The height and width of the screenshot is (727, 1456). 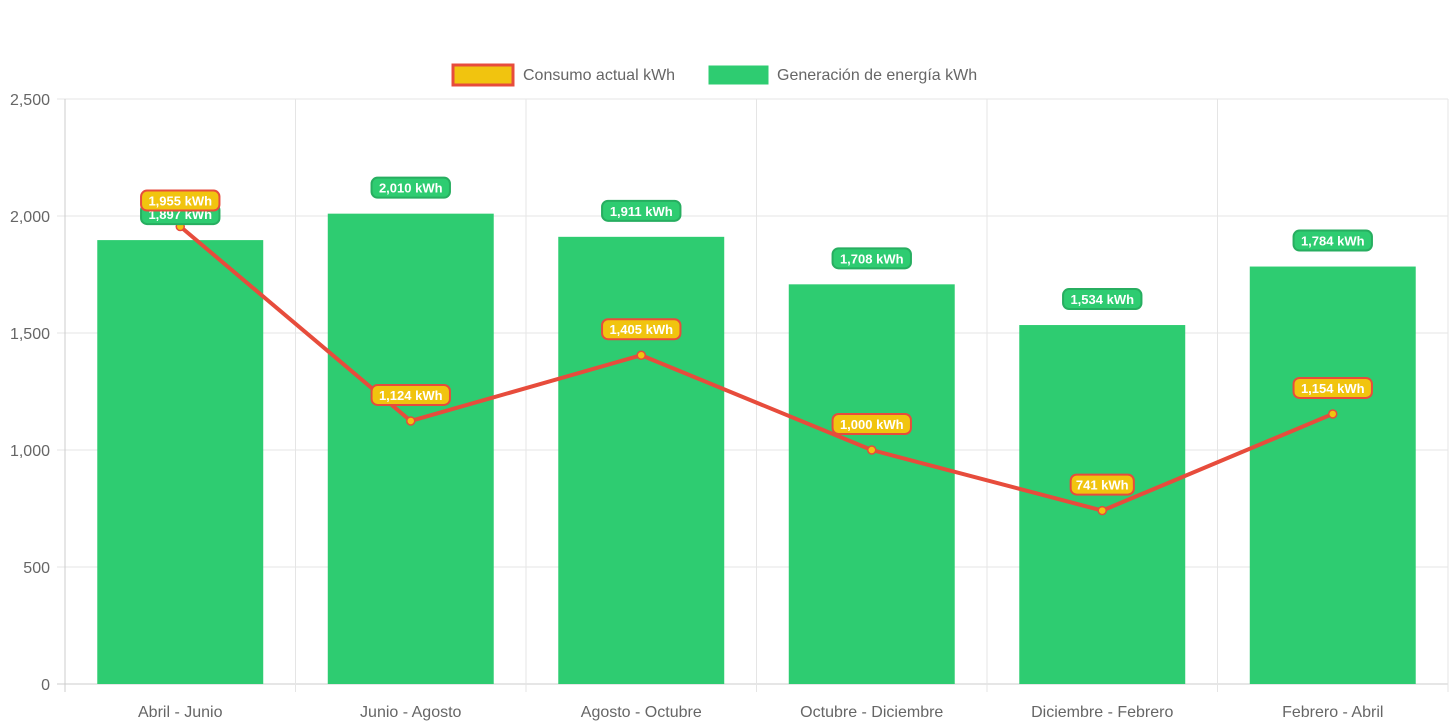 What do you see at coordinates (30, 393) in the screenshot?
I see `y-axis: 0 500 1,000 1,500 2,000 2,500` at bounding box center [30, 393].